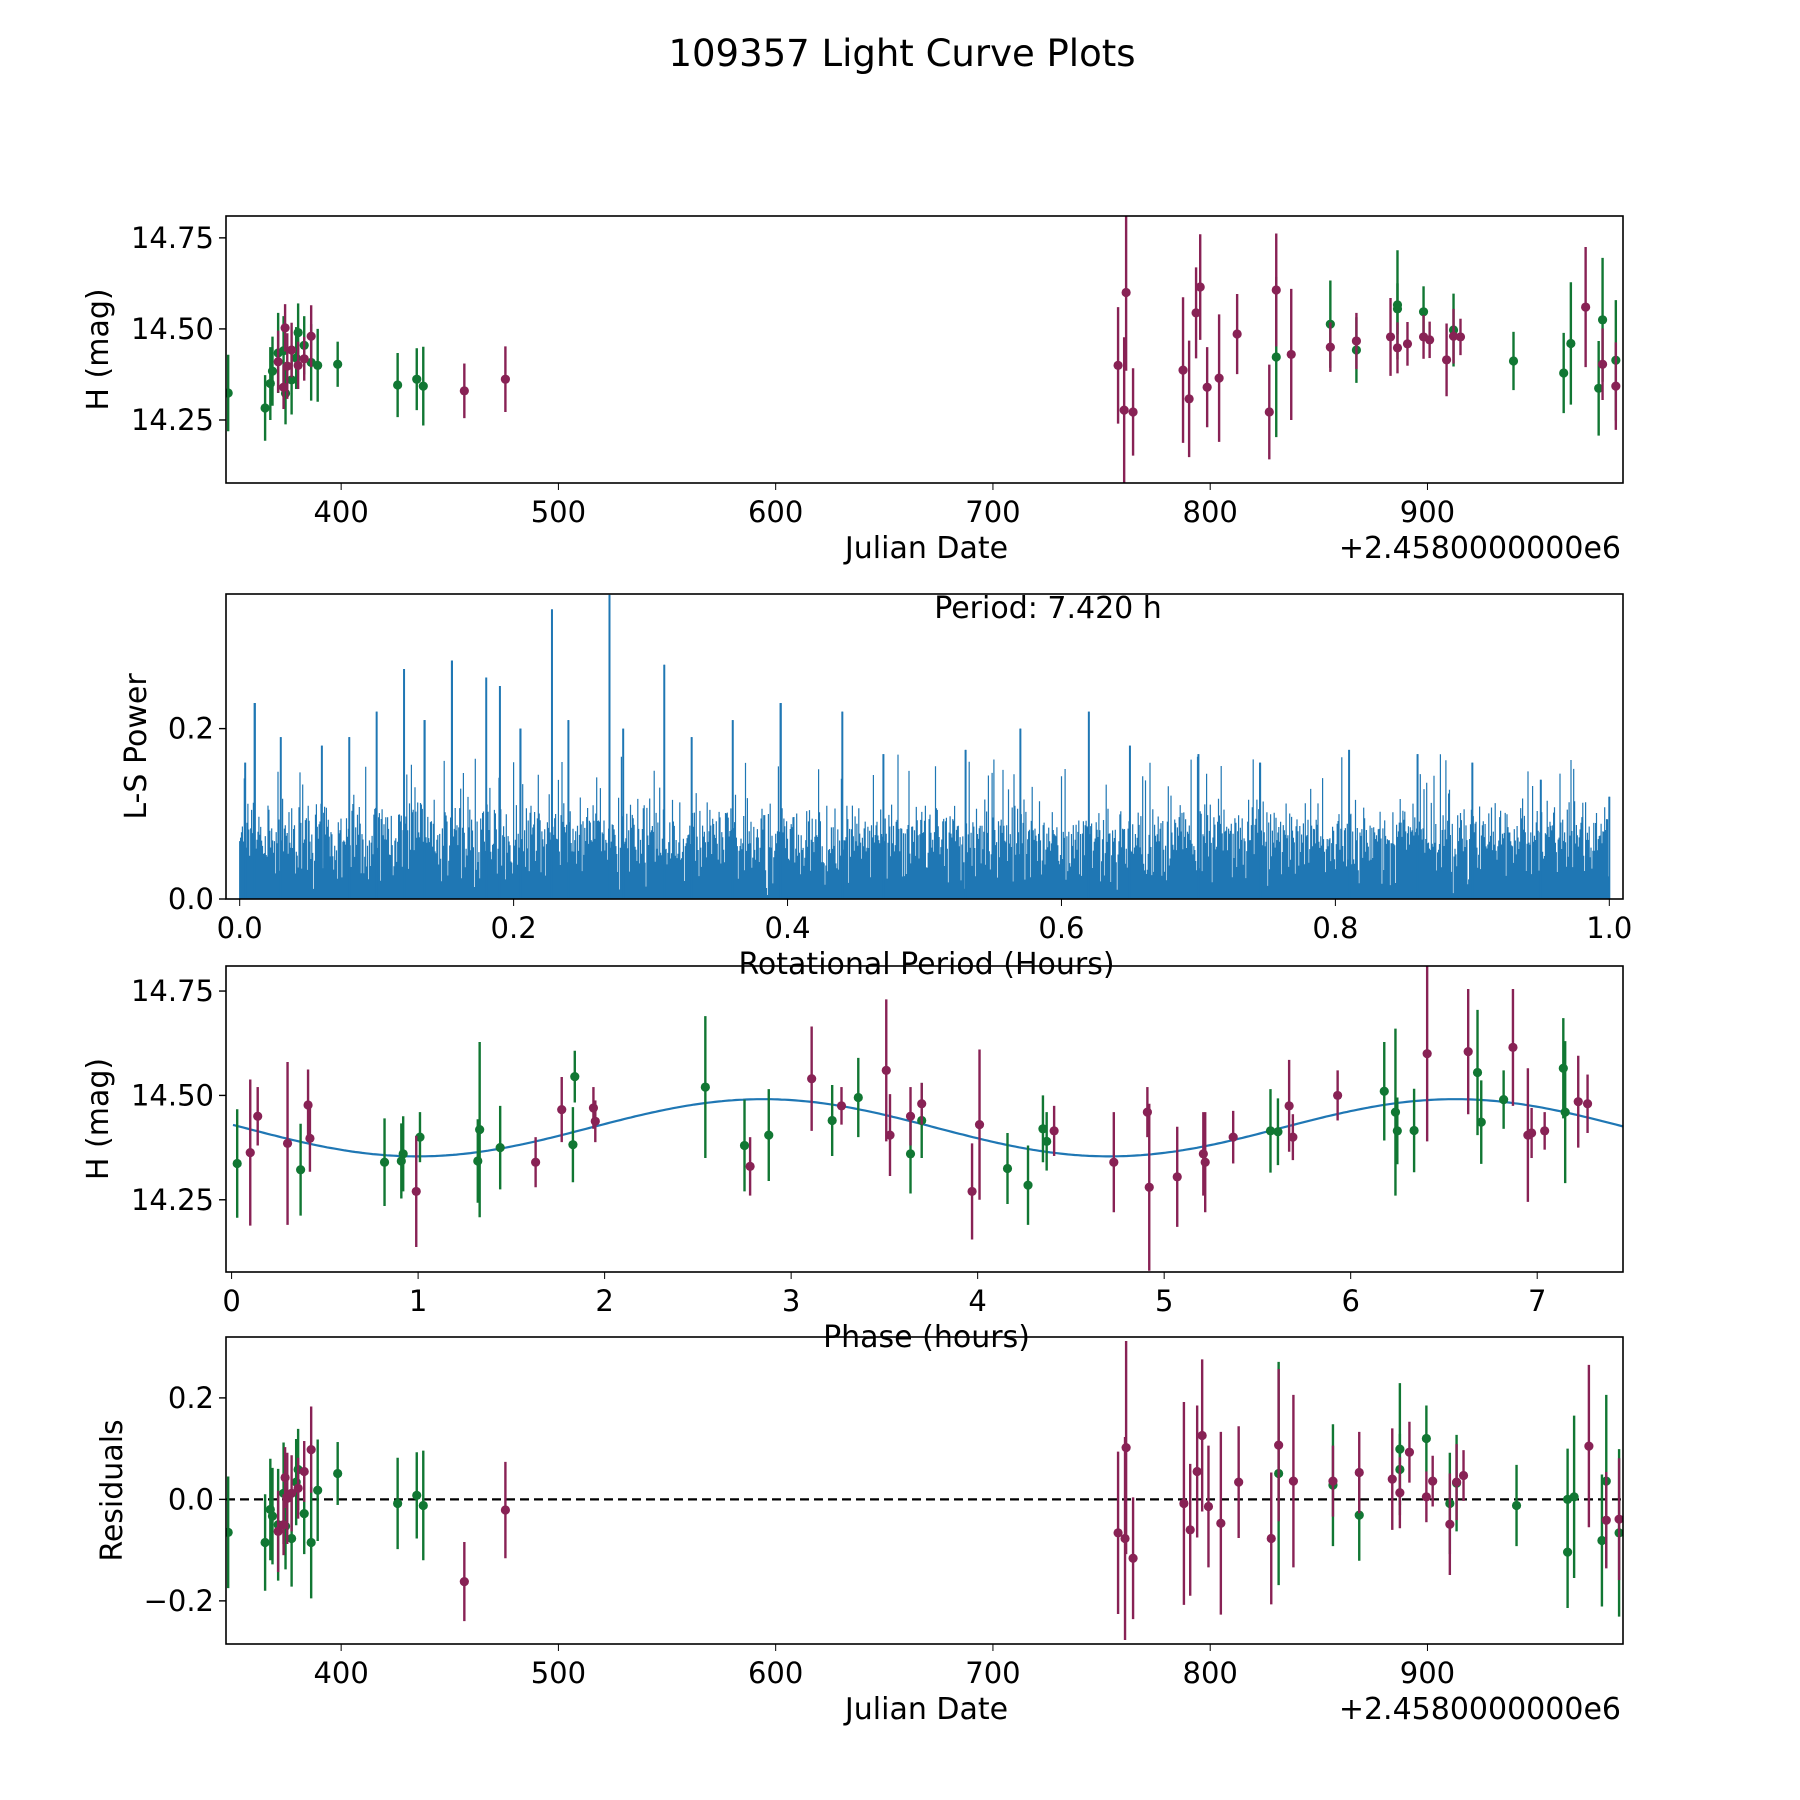  I want to click on y-tick-label: 14.75, so click(172, 991).